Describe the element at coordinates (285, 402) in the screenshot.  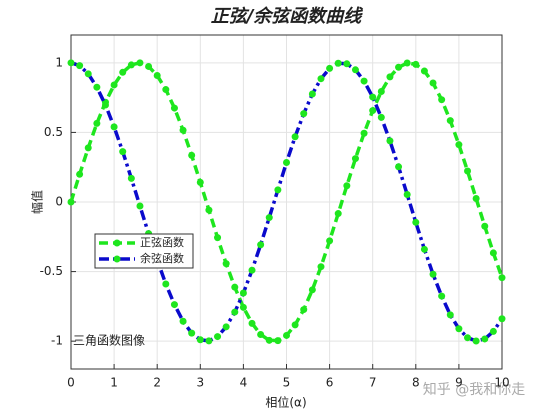
I see `x-axis-label: 相位(α)` at that location.